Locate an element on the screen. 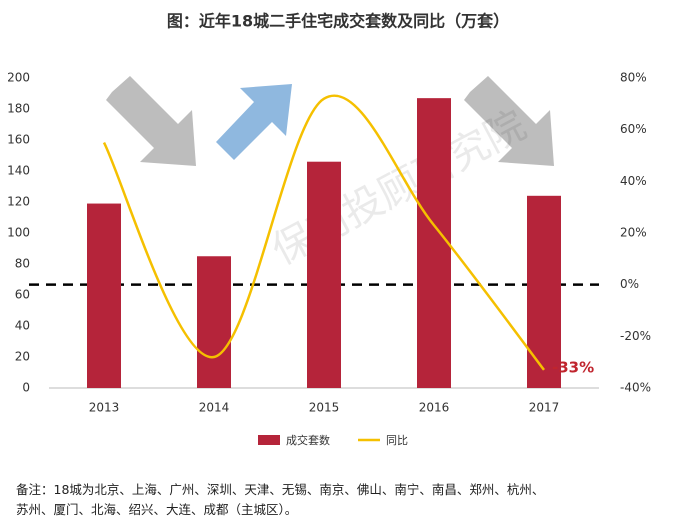 This screenshot has height=527, width=676. x-tick-label: 2015 is located at coordinates (324, 408).